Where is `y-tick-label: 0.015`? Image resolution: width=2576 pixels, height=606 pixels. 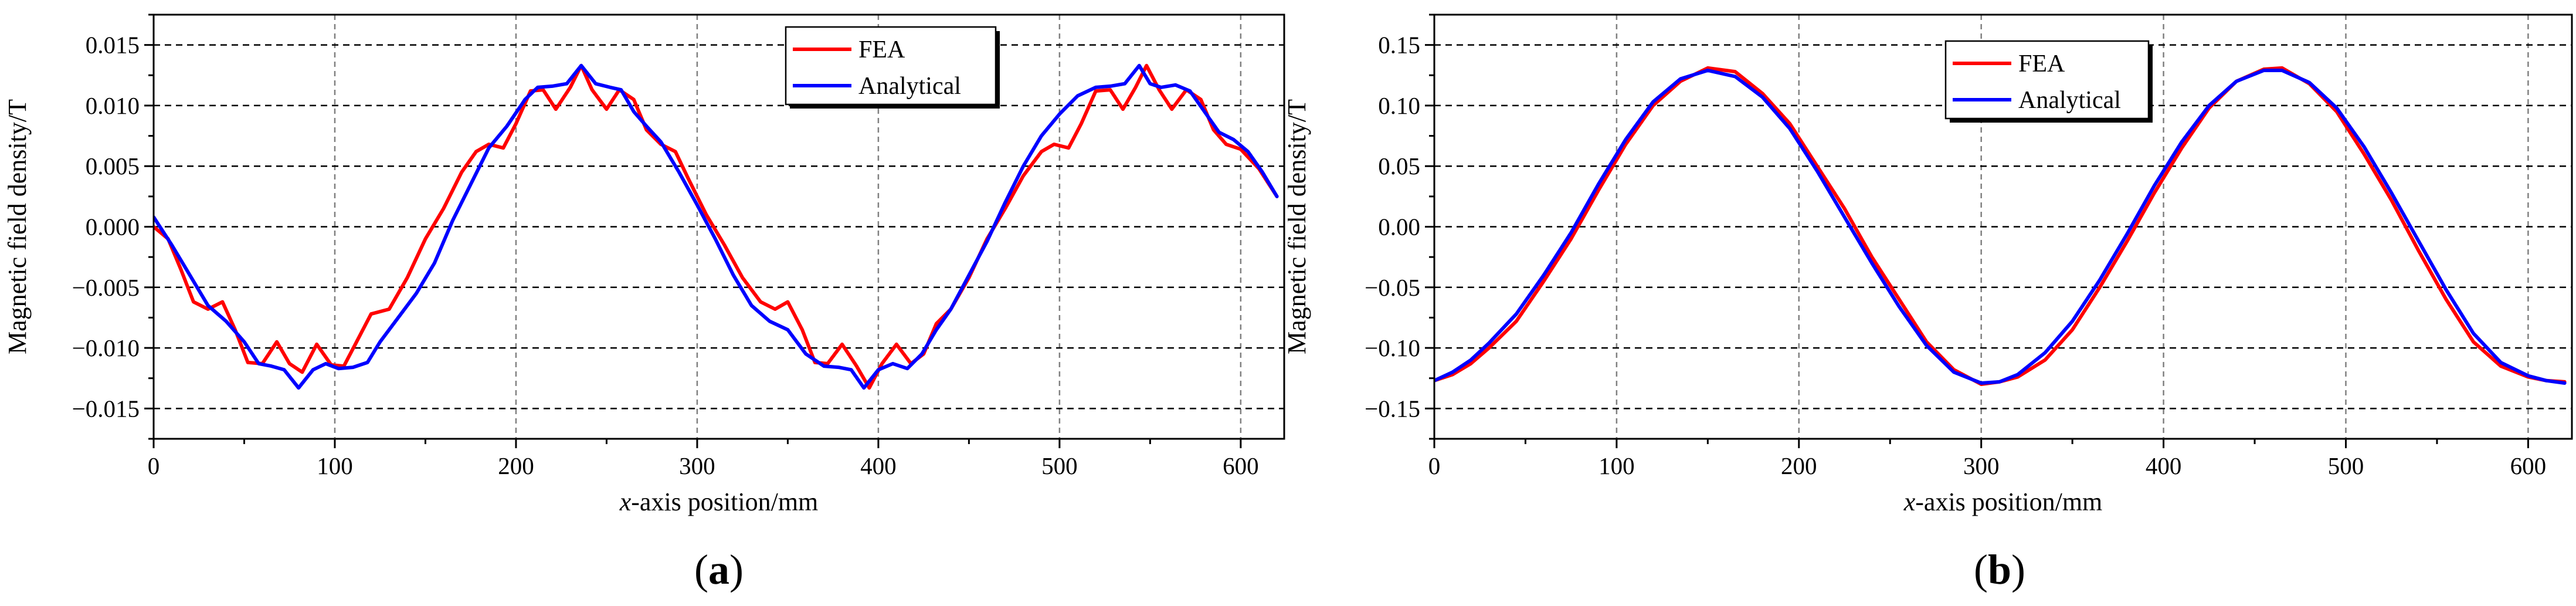 y-tick-label: 0.015 is located at coordinates (113, 46).